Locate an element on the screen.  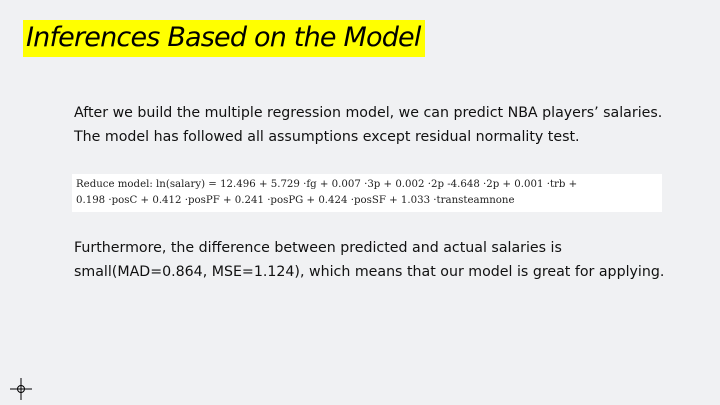
title-highlight: Inferences Based on the Model is located at coordinates (224, 38).